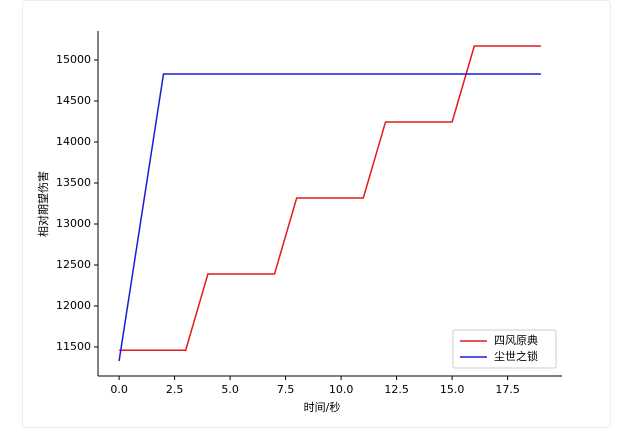 This screenshot has height=428, width=630. What do you see at coordinates (119, 389) in the screenshot?
I see `x-tick-label: 0.0` at bounding box center [119, 389].